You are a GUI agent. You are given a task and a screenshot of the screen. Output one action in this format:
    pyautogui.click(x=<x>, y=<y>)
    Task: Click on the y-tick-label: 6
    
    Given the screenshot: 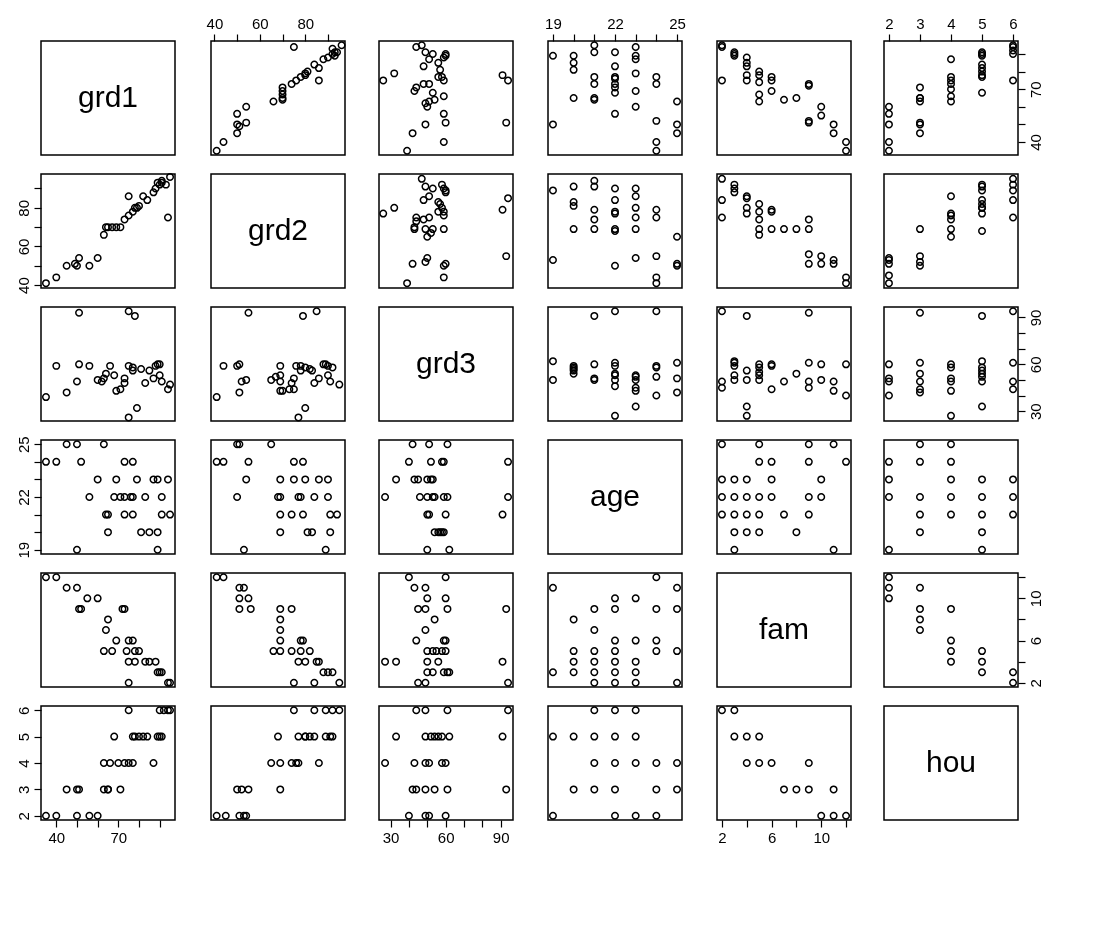 What is the action you would take?
    pyautogui.click(x=1035, y=641)
    